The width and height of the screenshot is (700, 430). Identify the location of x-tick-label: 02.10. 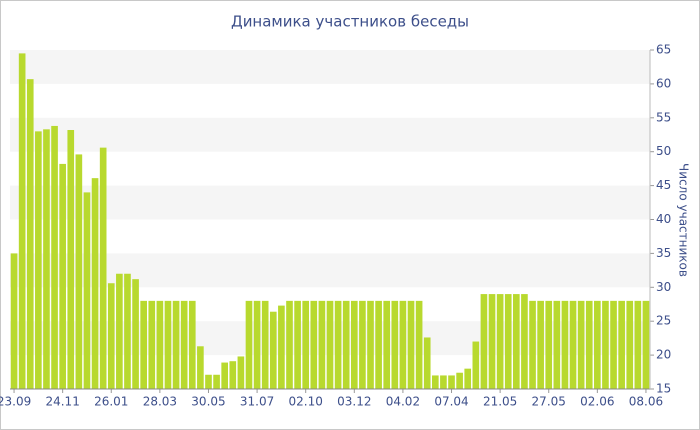
(306, 402).